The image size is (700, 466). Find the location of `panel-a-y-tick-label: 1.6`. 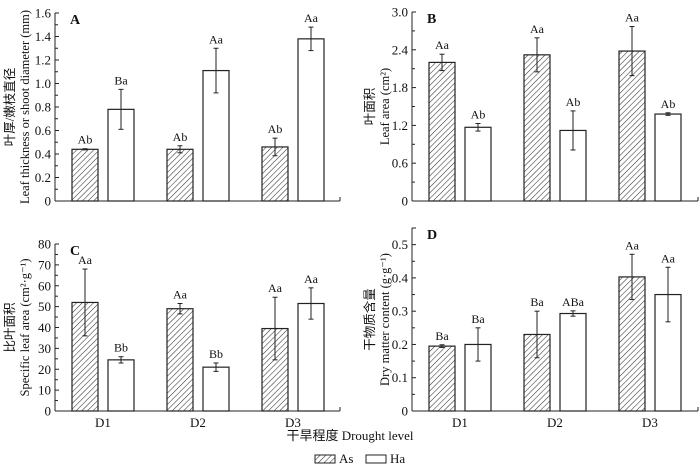

panel-a-y-tick-label: 1.6 is located at coordinates (43, 13).